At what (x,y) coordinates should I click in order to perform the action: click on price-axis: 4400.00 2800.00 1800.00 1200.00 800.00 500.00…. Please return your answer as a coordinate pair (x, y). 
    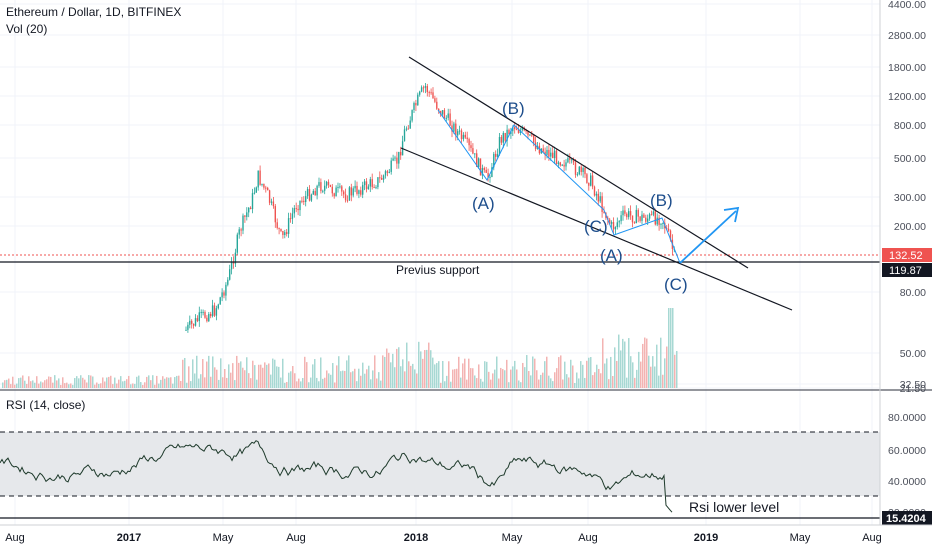
    Looking at the image, I should click on (907, 197).